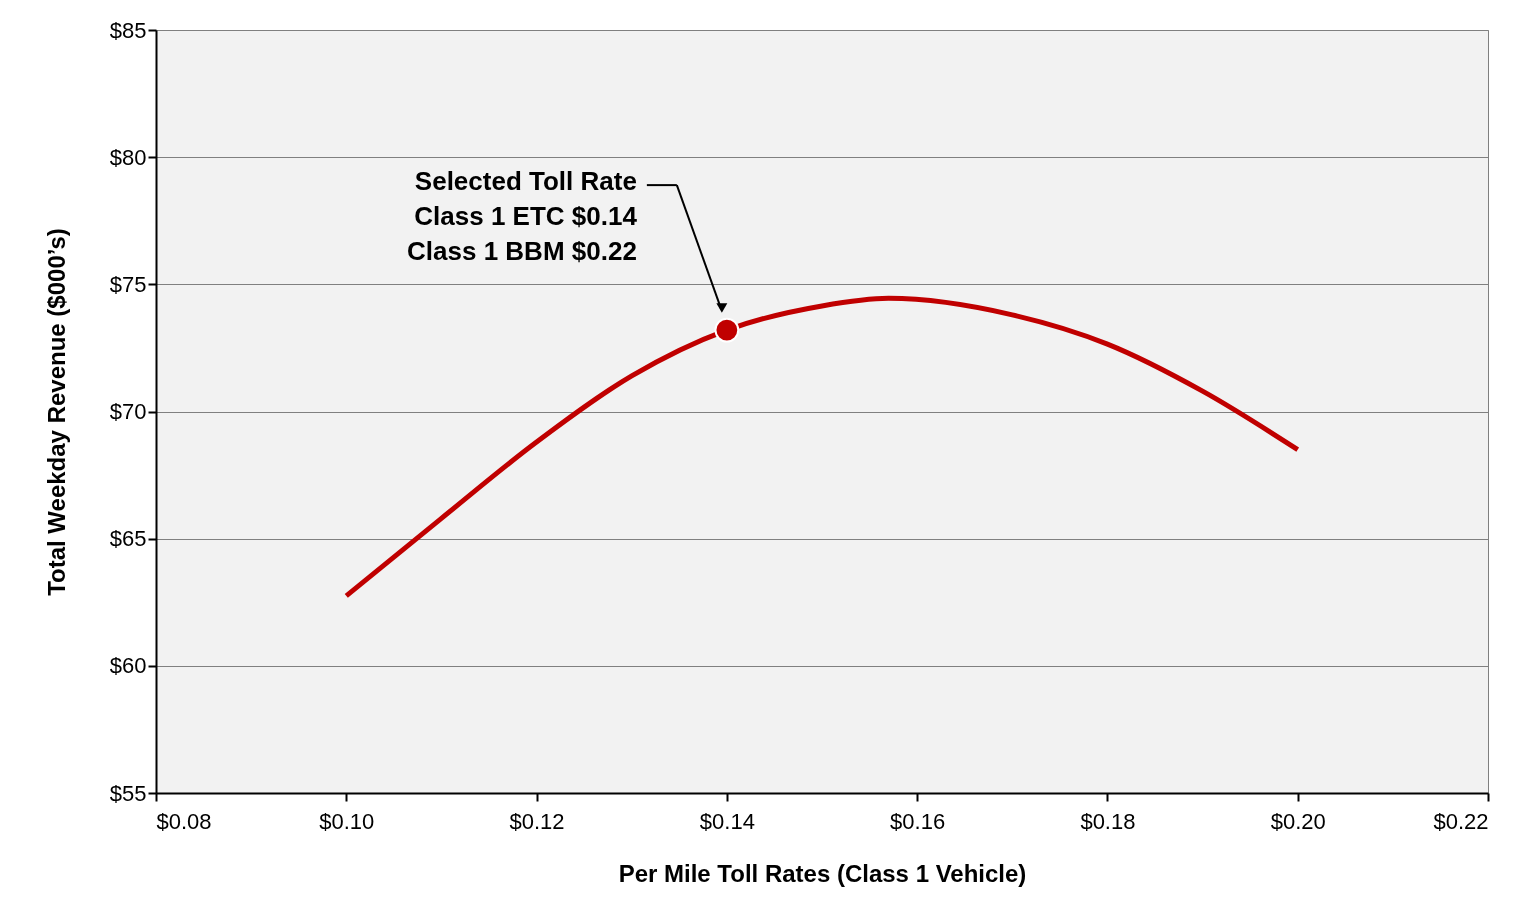  Describe the element at coordinates (128, 666) in the screenshot. I see `y-tick-label: $60` at that location.